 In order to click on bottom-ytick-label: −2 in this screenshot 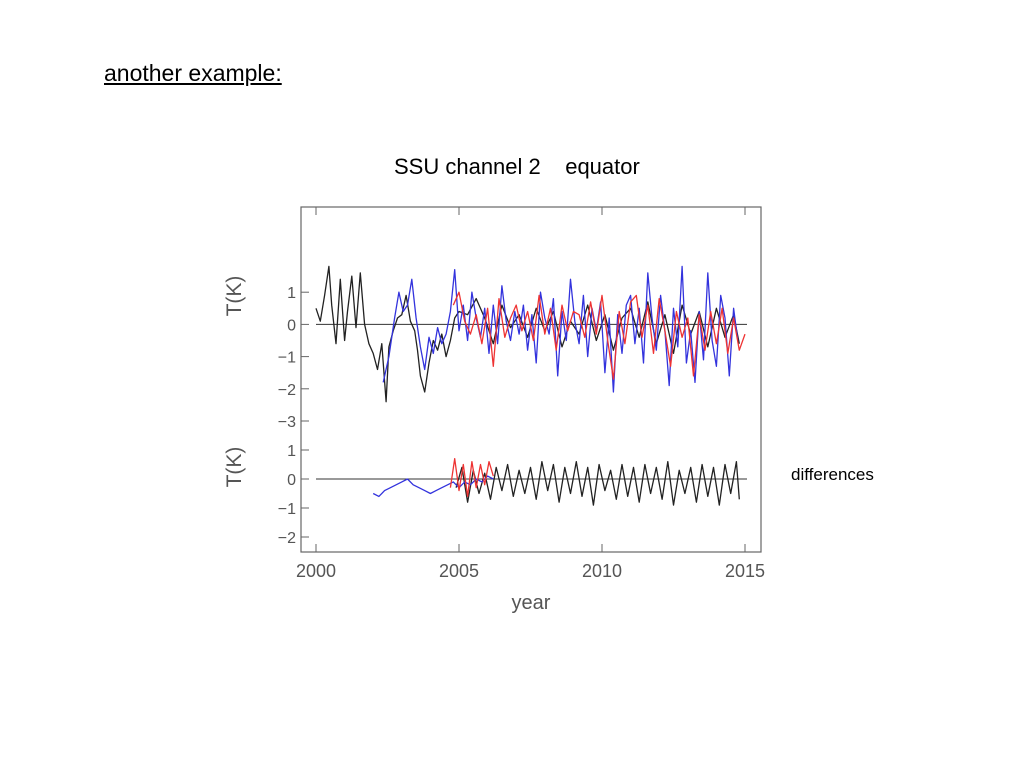, I will do `click(287, 538)`.